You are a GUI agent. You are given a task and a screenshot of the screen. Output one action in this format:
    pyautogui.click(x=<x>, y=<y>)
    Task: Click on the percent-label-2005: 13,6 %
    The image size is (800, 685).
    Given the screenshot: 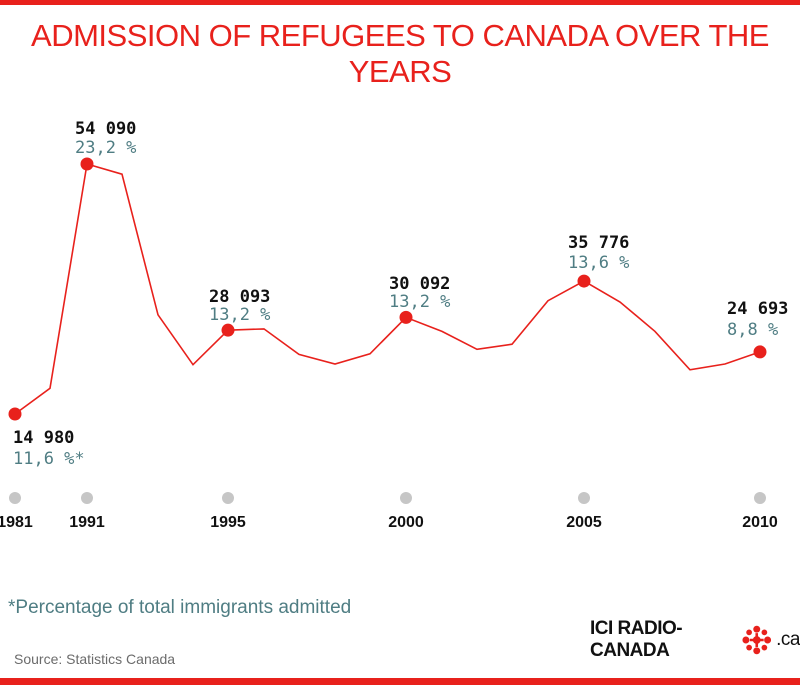 What is the action you would take?
    pyautogui.click(x=598, y=263)
    